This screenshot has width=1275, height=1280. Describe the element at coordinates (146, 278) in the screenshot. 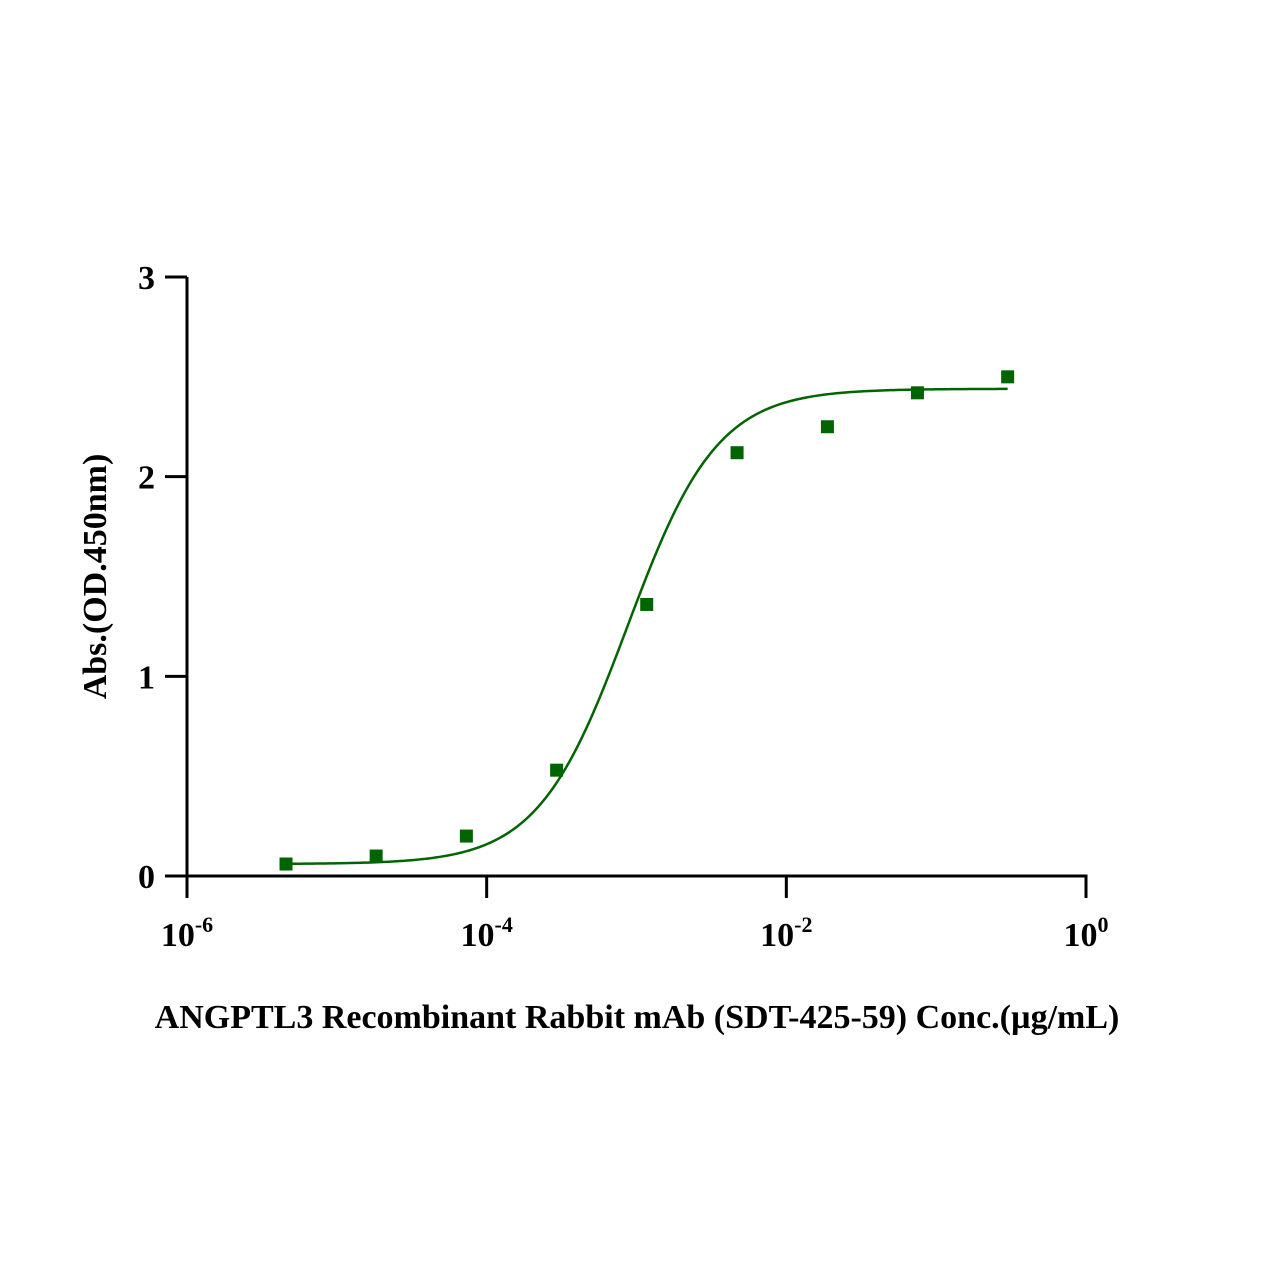

I see `y-tick-label: 3` at that location.